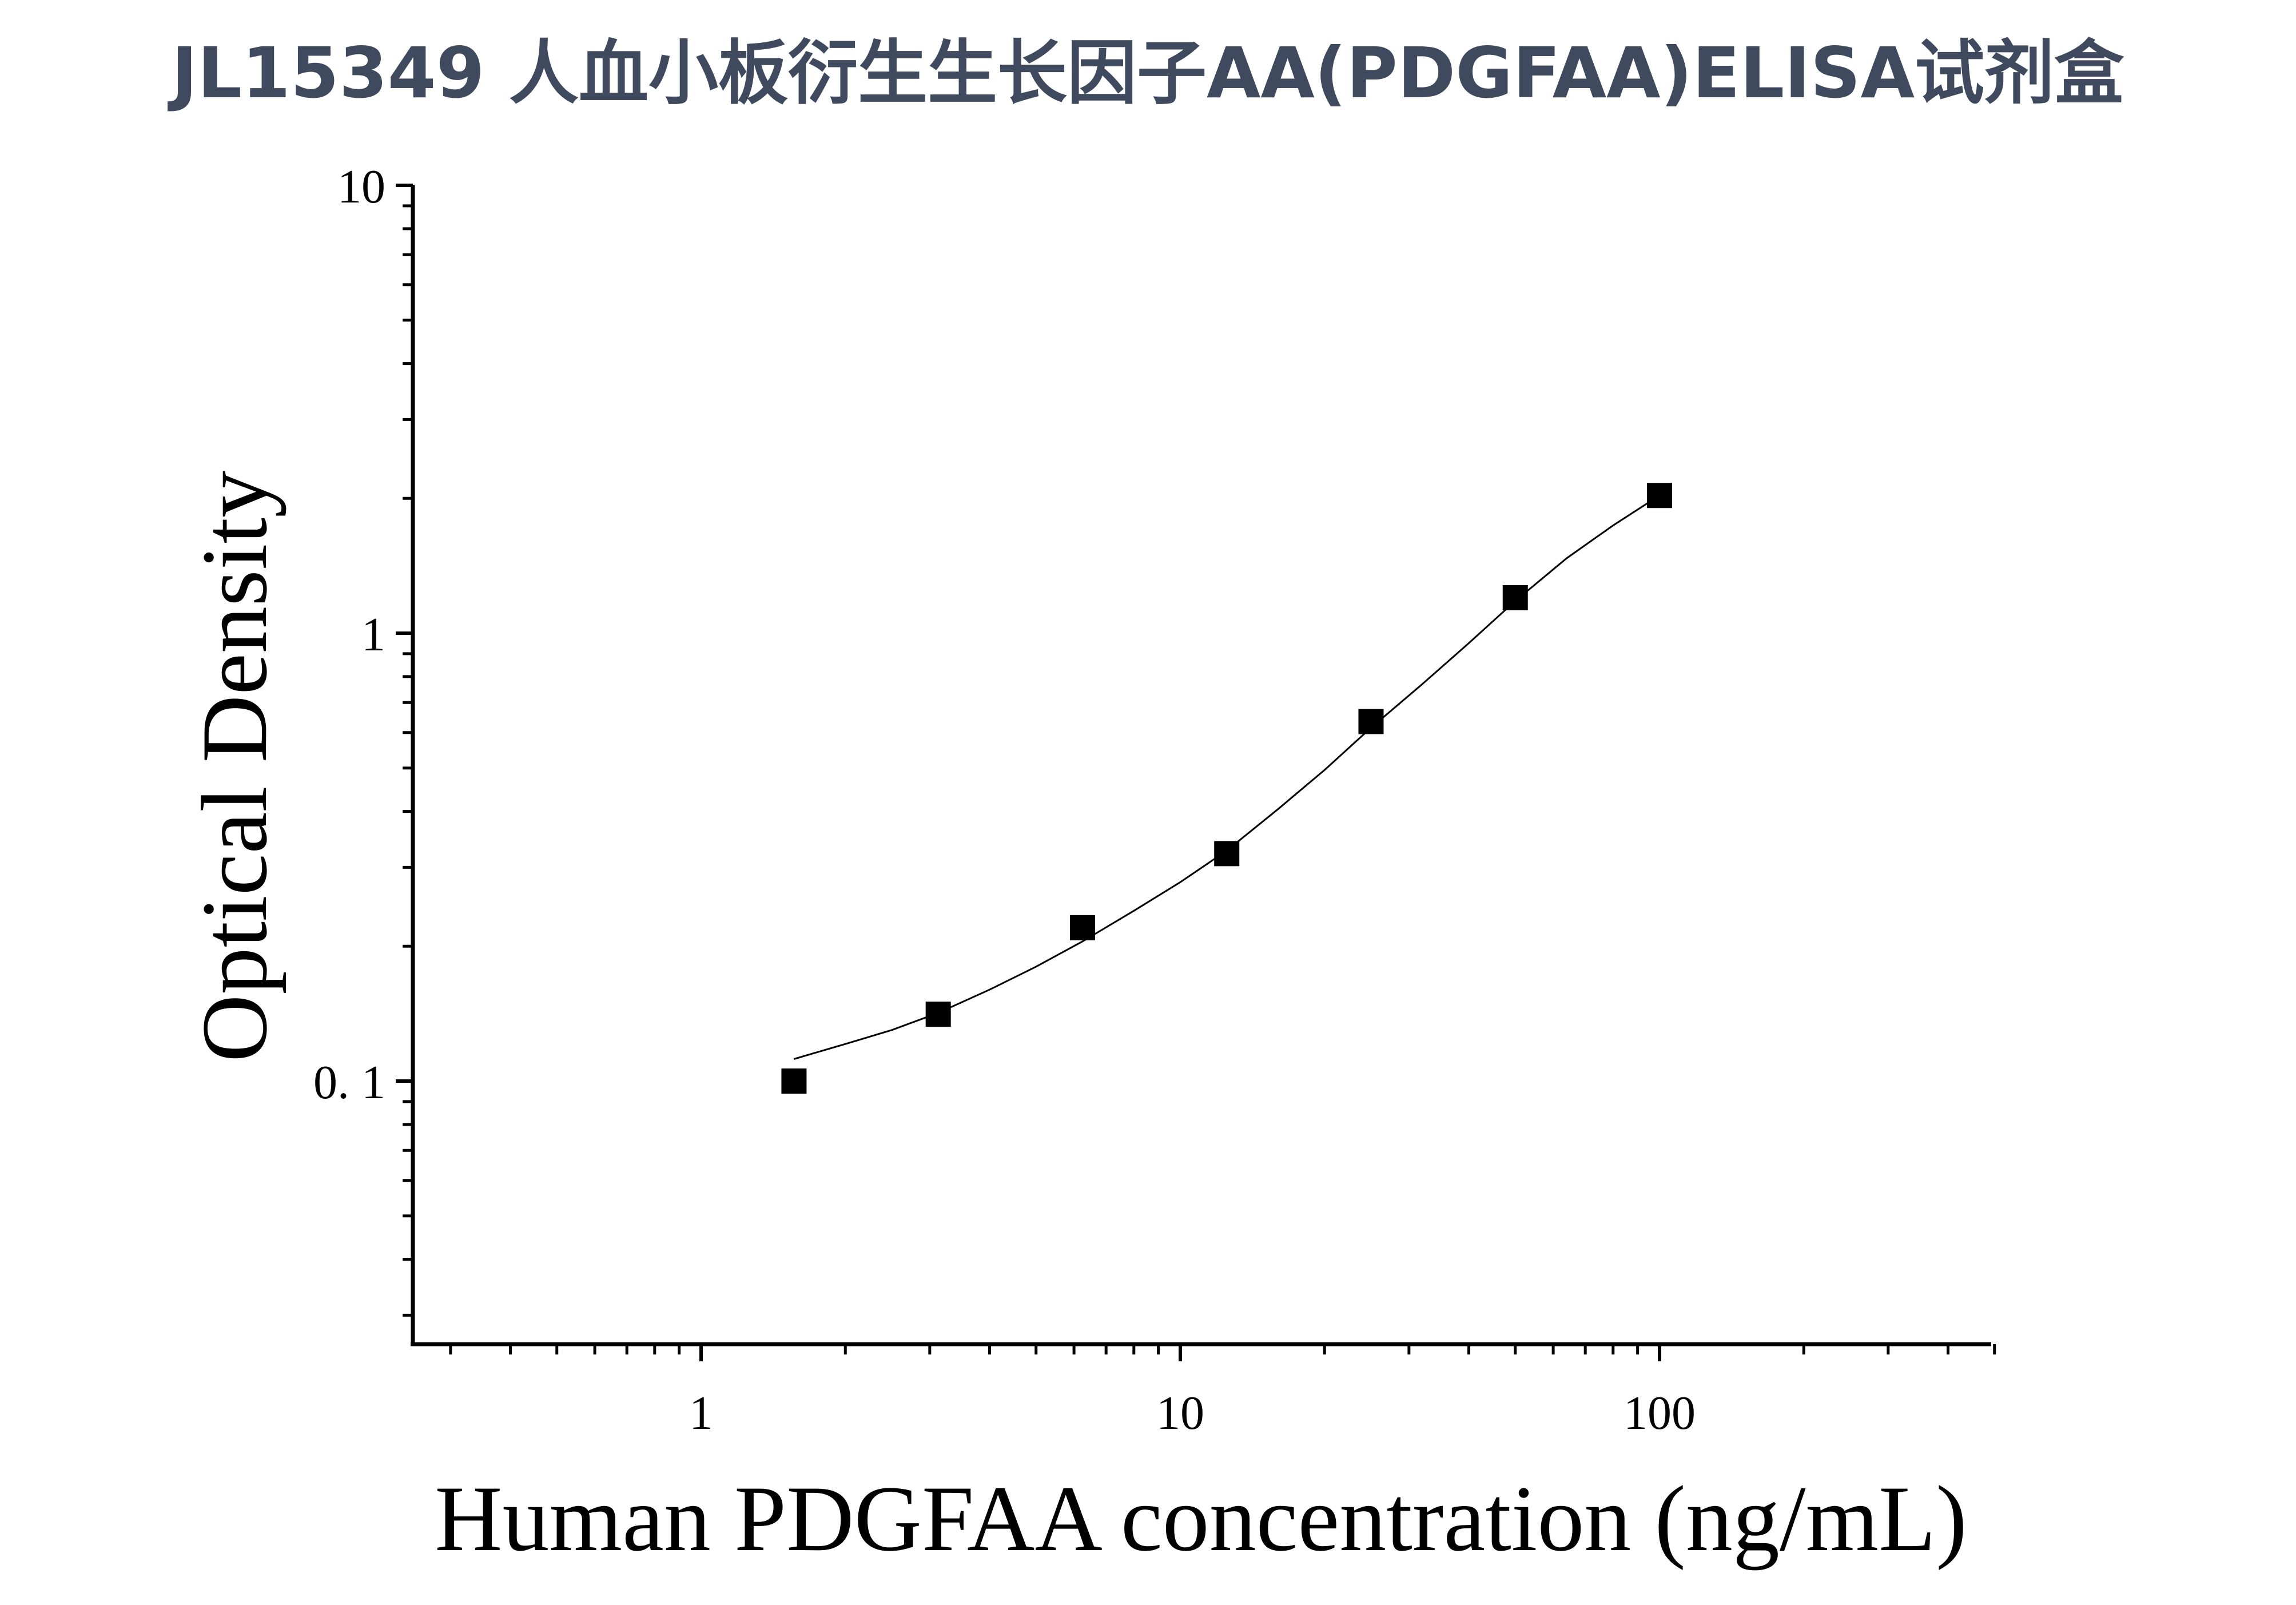 The height and width of the screenshot is (1605, 2296). Describe the element at coordinates (1223, 1392) in the screenshot. I see `x-ticks: 1 10 100` at that location.